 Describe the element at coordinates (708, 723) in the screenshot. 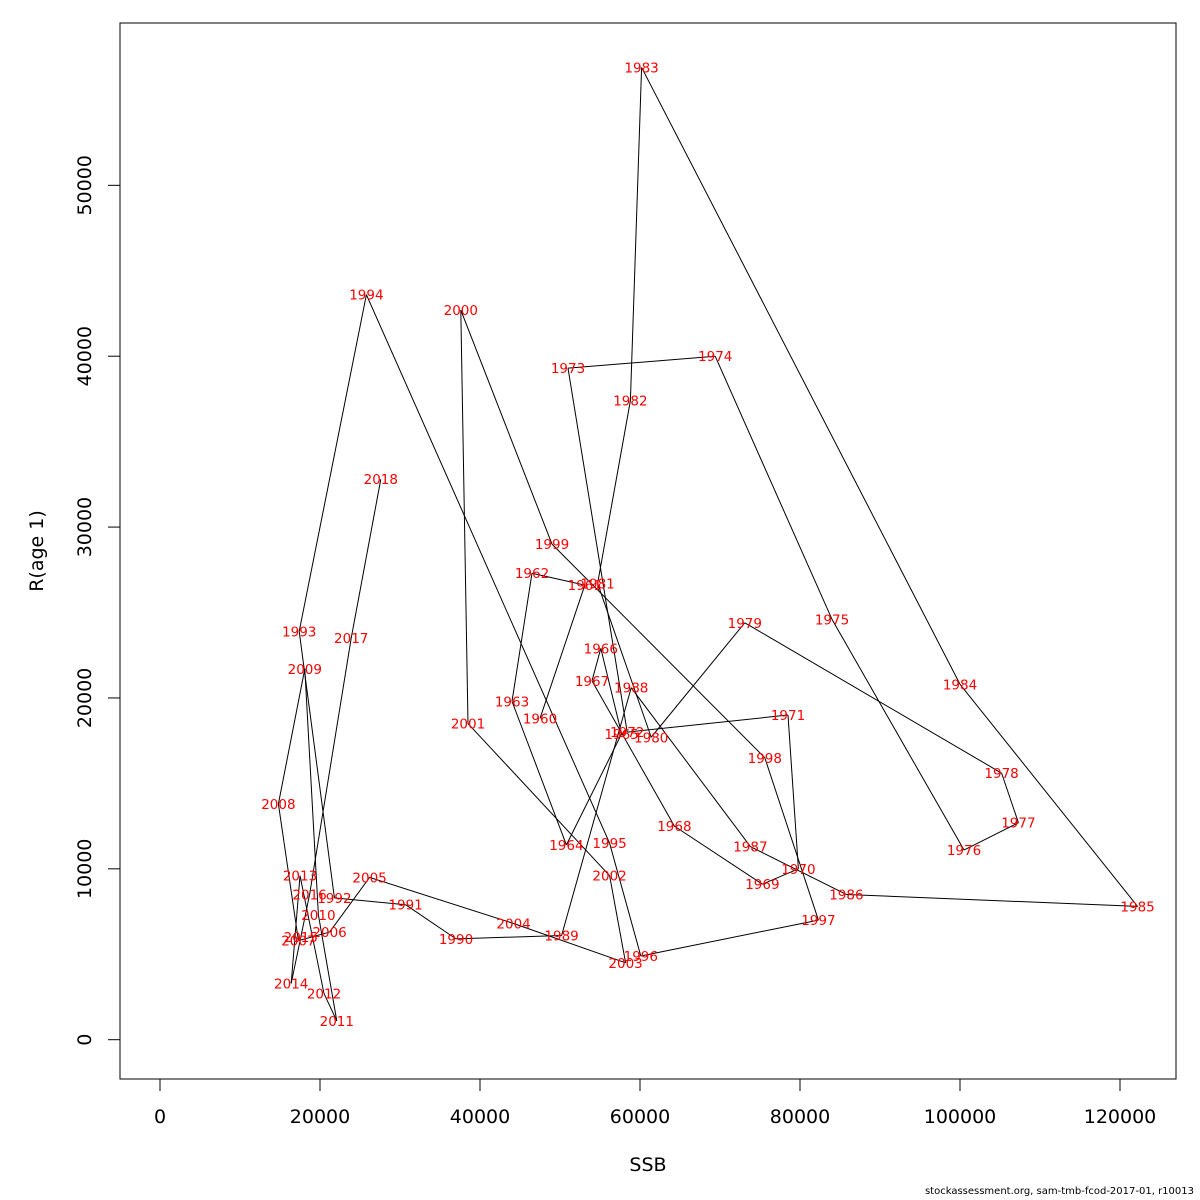

I see `segment-1971-1972` at that location.